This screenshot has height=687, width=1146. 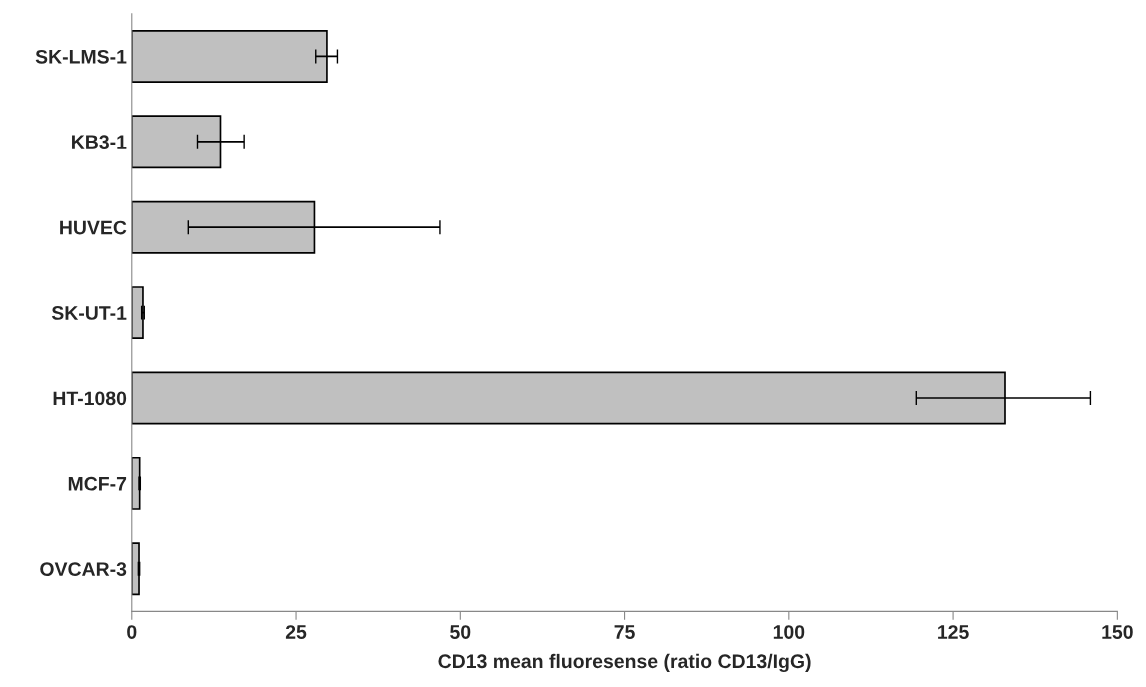 What do you see at coordinates (83, 569) in the screenshot?
I see `y-tick-label: OVCAR-3` at bounding box center [83, 569].